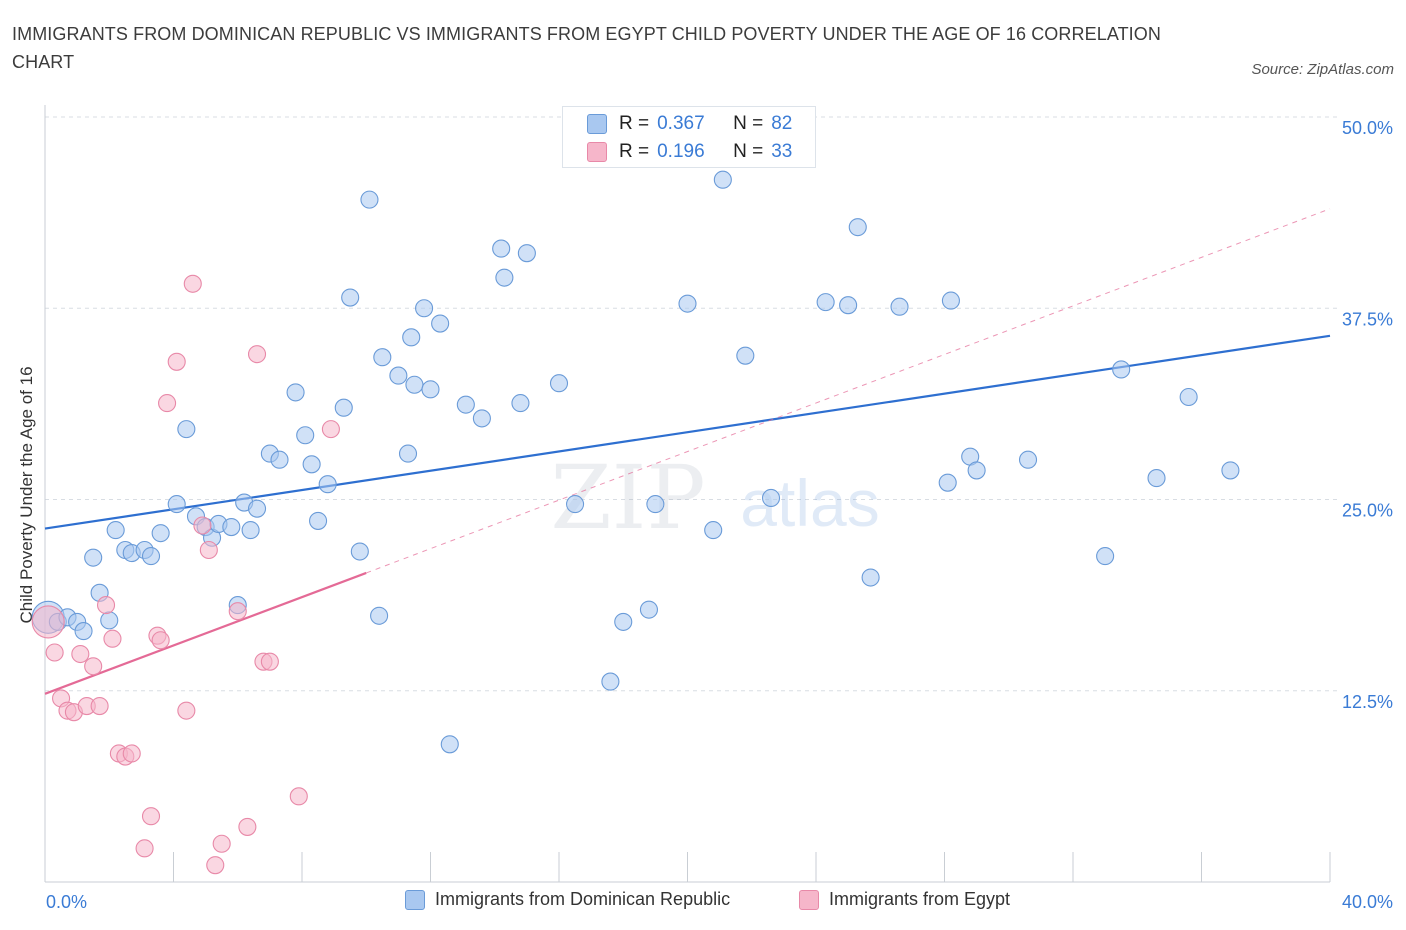 The image size is (1406, 930). Describe the element at coordinates (583, 899) in the screenshot. I see `legend-label: Immigrants from Dominican Republic` at that location.